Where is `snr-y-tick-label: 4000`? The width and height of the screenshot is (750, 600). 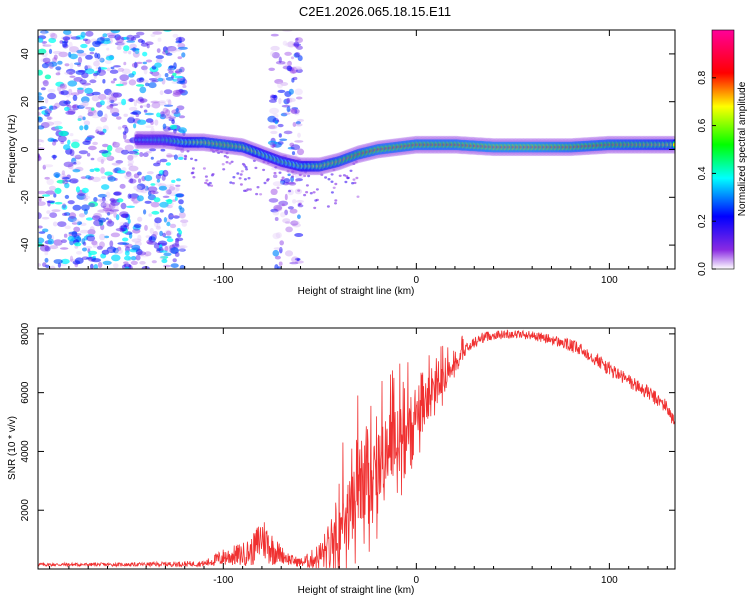
snr-y-tick-label: 4000 is located at coordinates (25, 451).